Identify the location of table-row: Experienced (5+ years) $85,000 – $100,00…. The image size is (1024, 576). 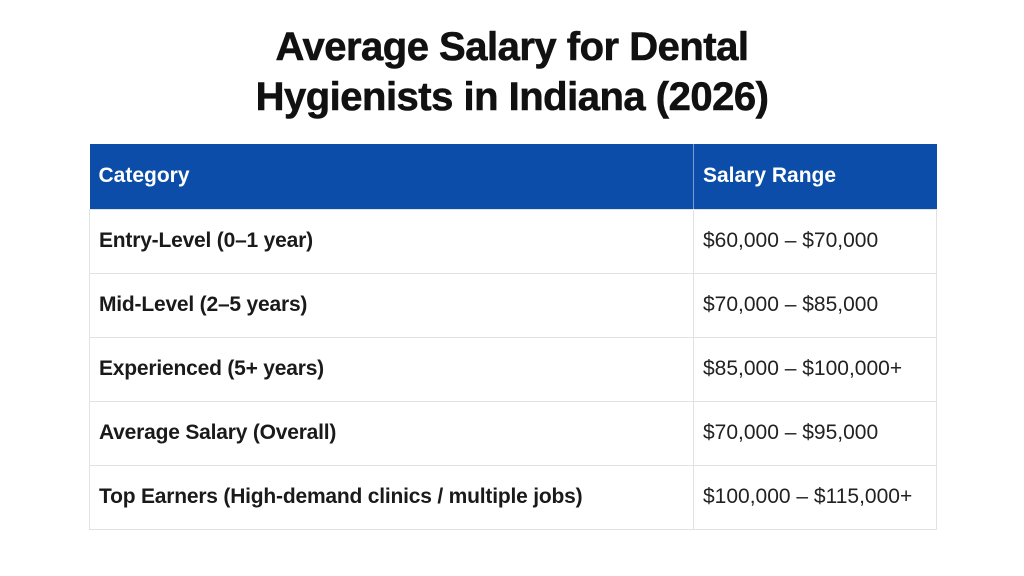
(513, 369).